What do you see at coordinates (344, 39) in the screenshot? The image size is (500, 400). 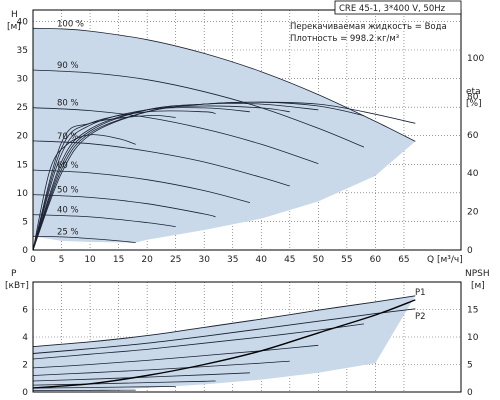 I see `density-label: Плотность = 998.2 кг/м³` at bounding box center [344, 39].